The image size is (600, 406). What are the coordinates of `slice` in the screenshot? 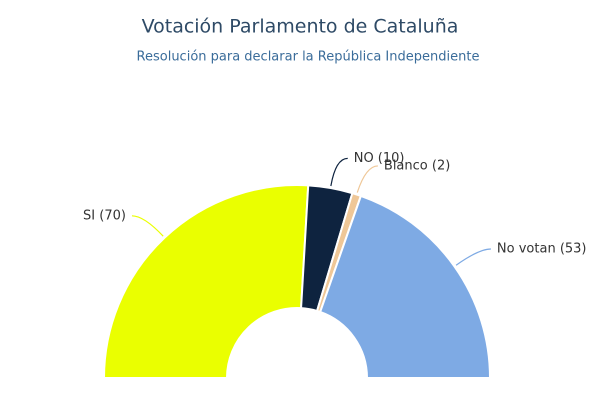 It's located at (405, 286).